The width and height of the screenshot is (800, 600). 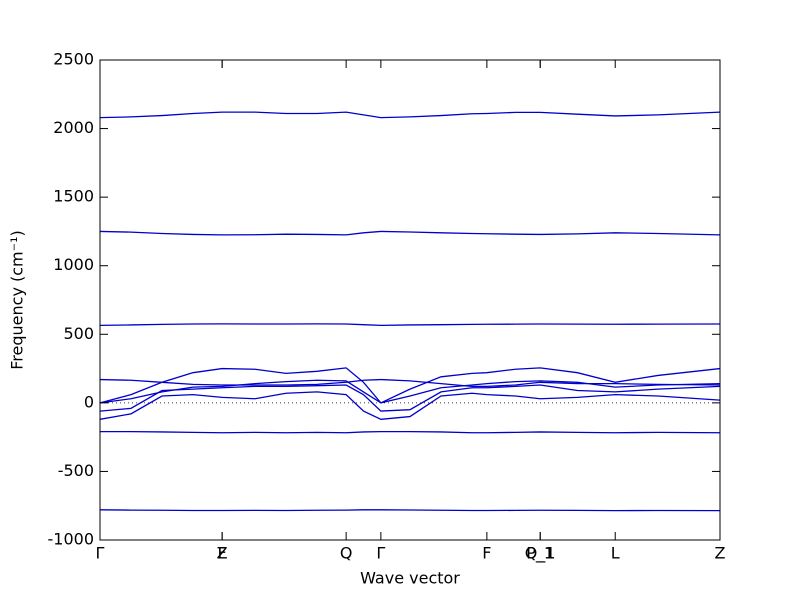 What do you see at coordinates (76, 470) in the screenshot?
I see `y-tick-label: -500` at bounding box center [76, 470].